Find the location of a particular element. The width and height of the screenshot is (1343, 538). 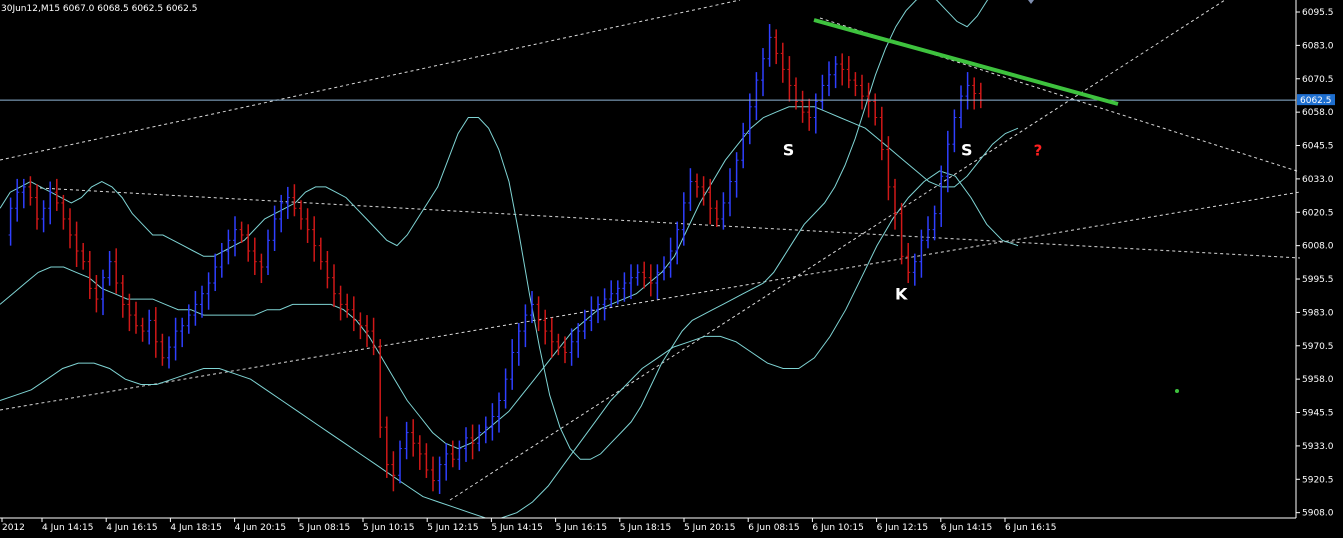

current-price-label: 6062.5 is located at coordinates (1316, 101).